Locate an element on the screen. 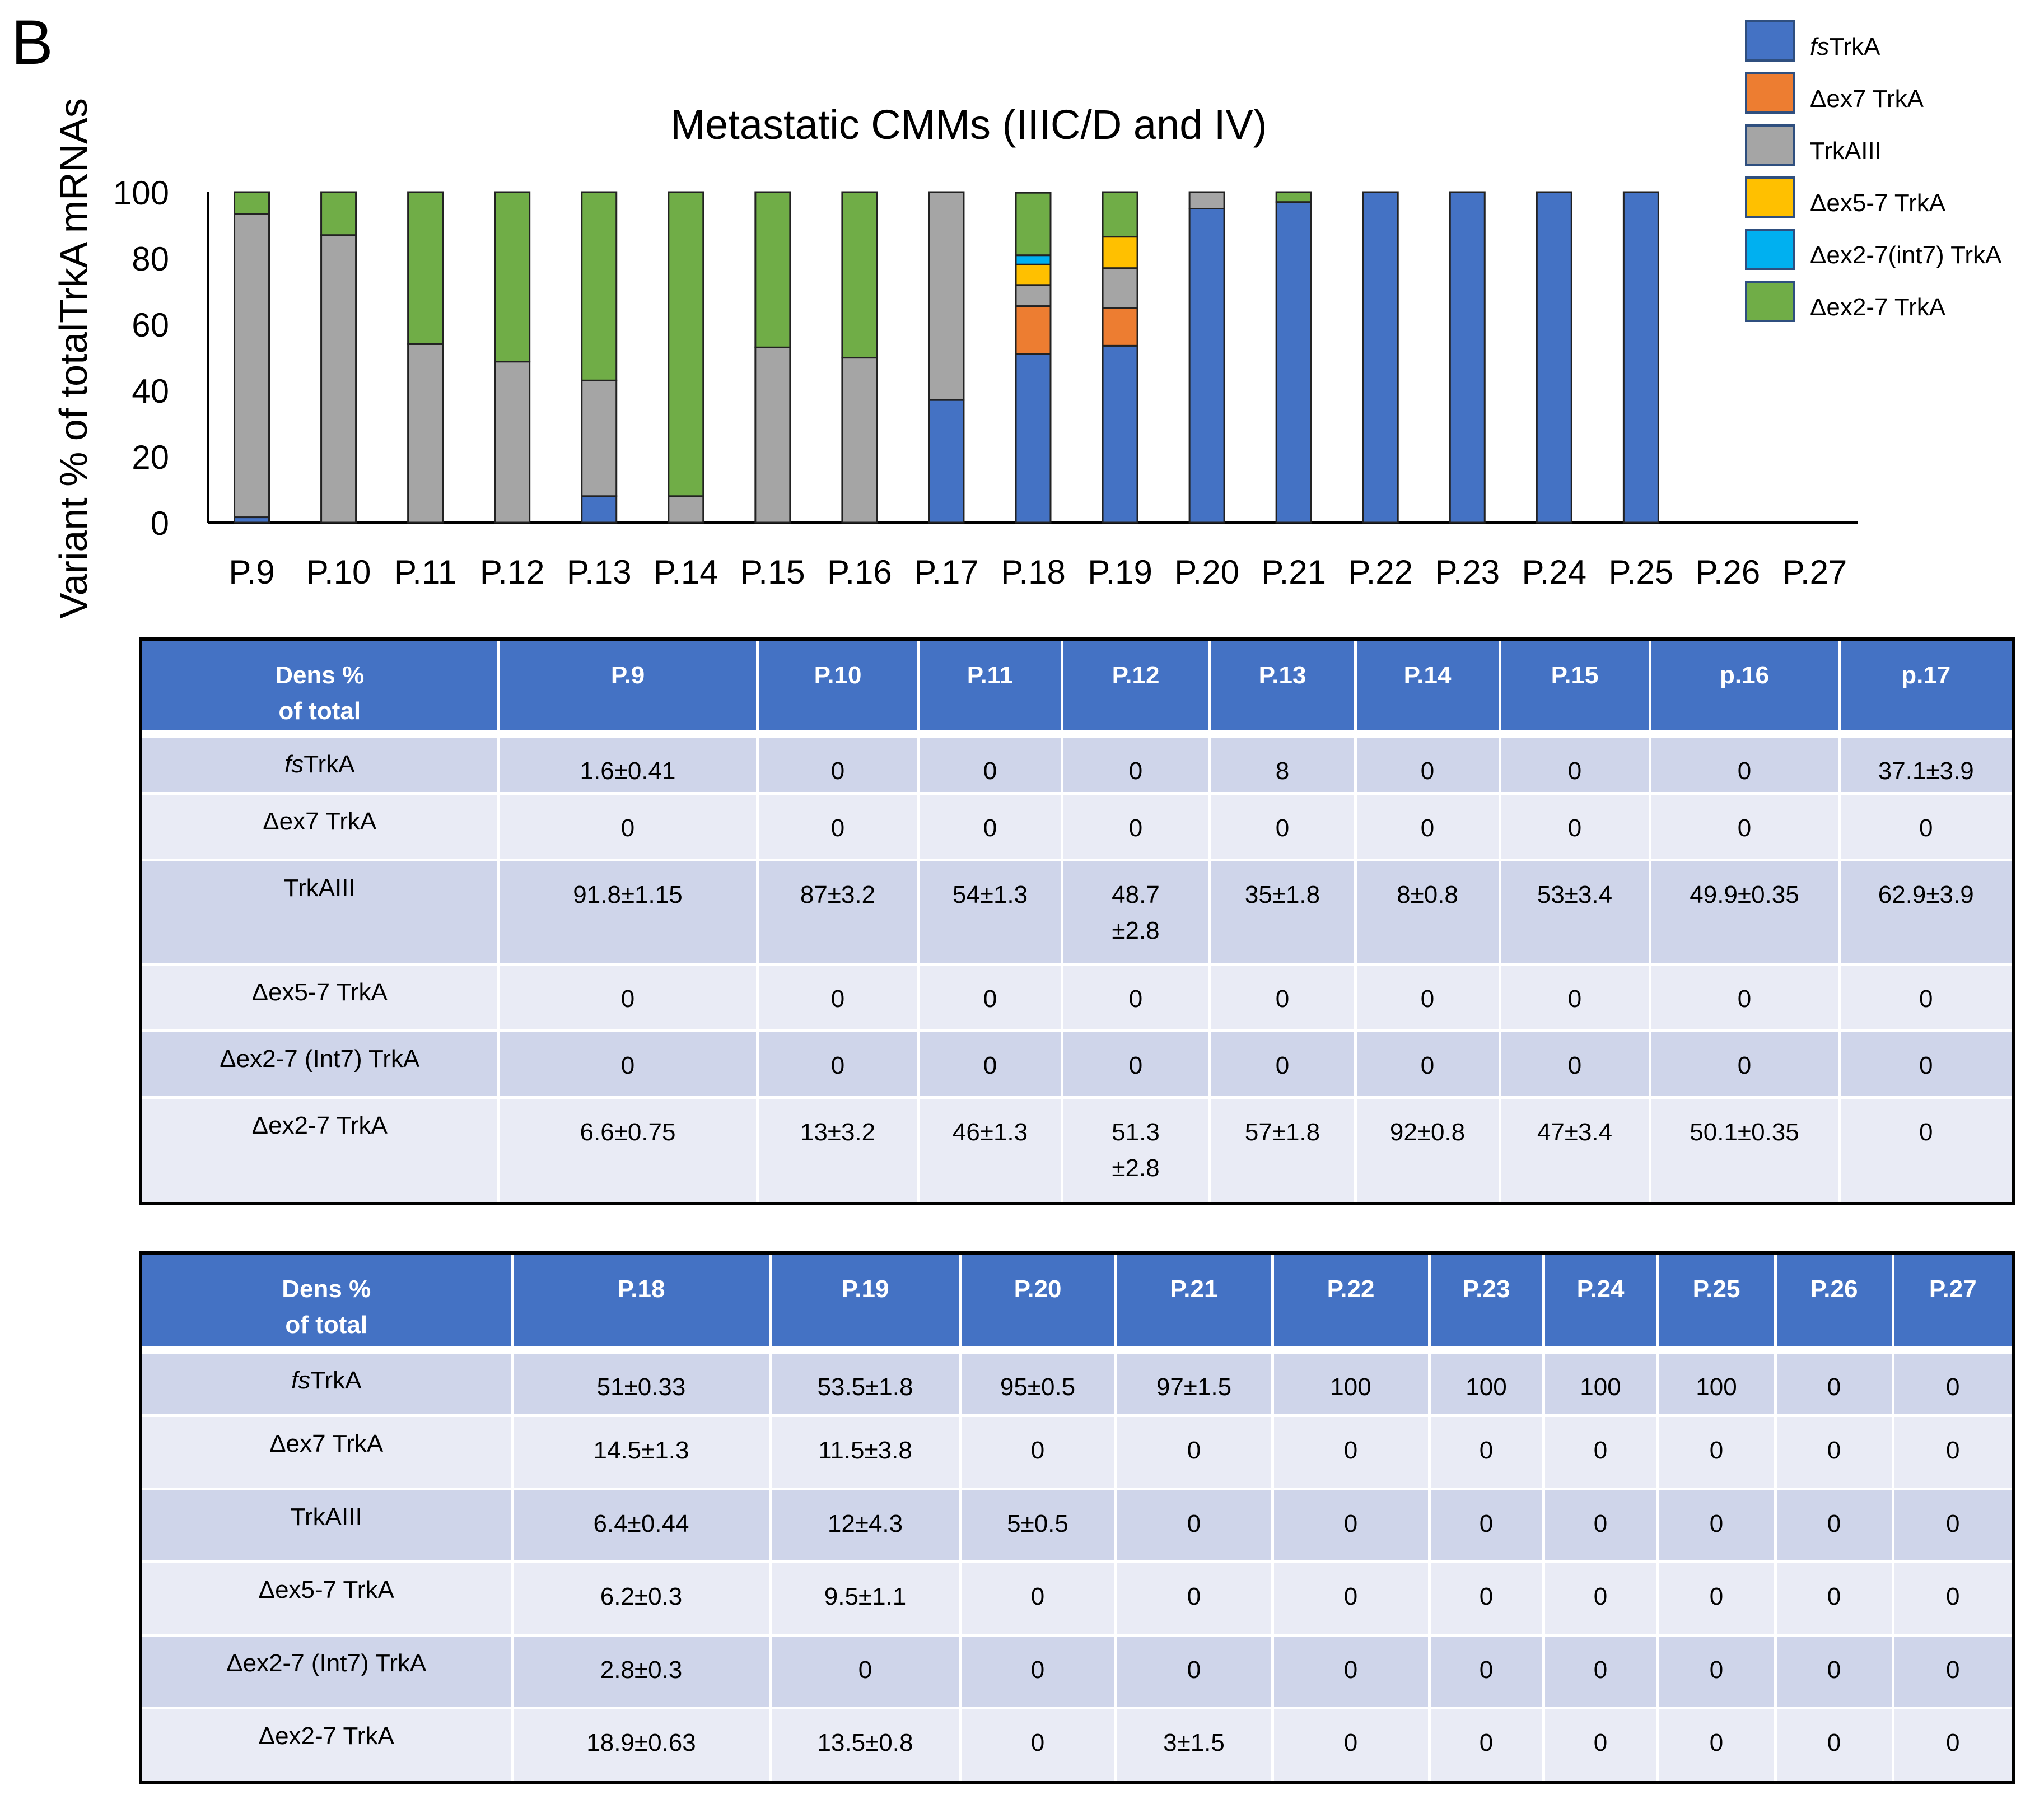 The image size is (2044, 1799). x-tick-label: P.19 is located at coordinates (1120, 572).